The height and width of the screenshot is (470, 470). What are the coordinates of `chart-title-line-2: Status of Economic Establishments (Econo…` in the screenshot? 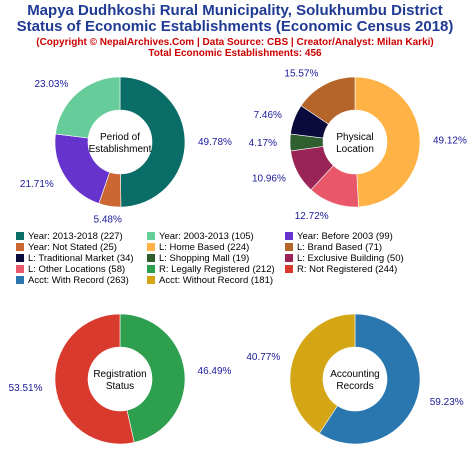 It's located at (235, 26).